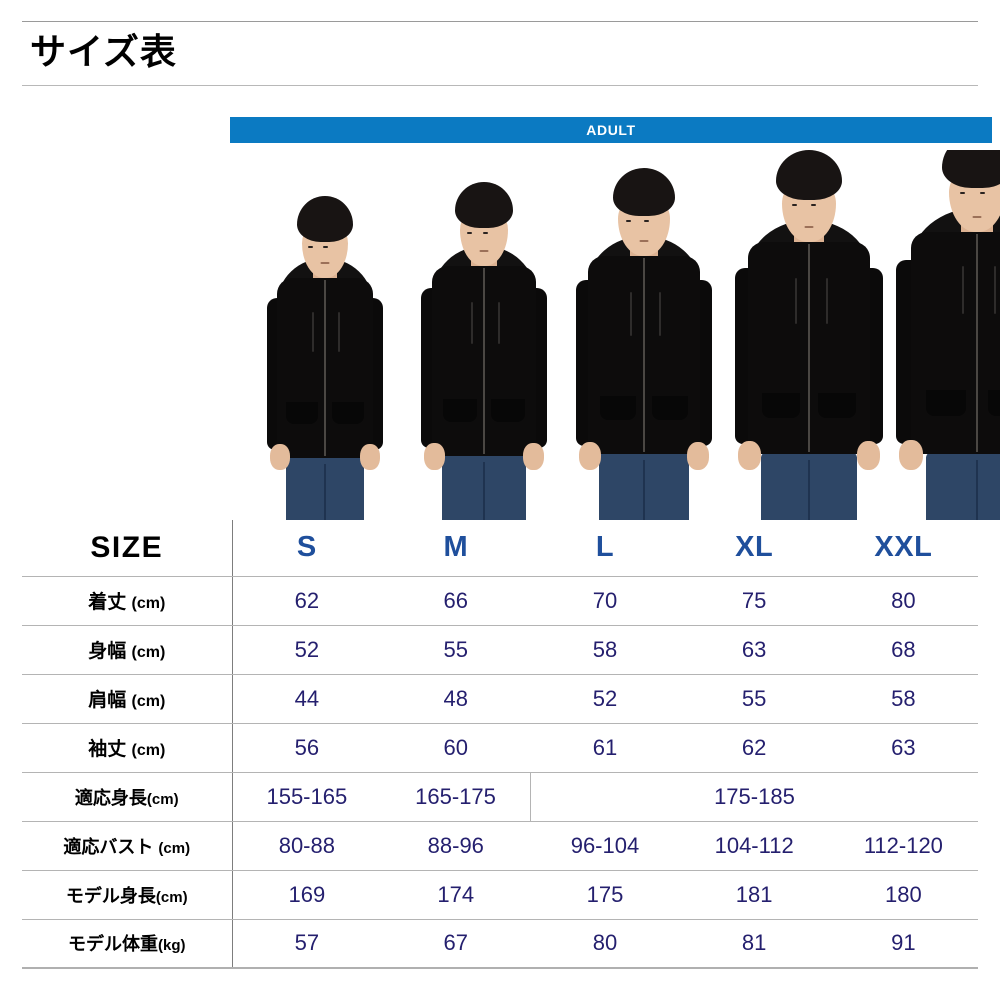  I want to click on cell-shoulder-width-m: 48, so click(456, 699).